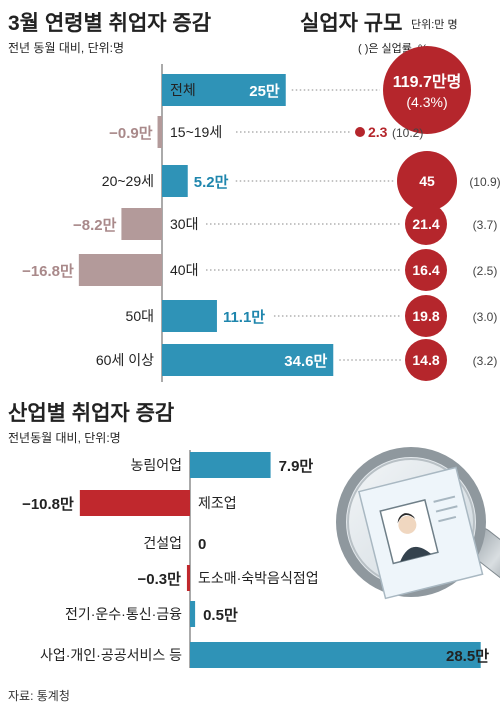 The width and height of the screenshot is (500, 713). What do you see at coordinates (427, 82) in the screenshot?
I see `unemployed-value-label: 119.7만명` at bounding box center [427, 82].